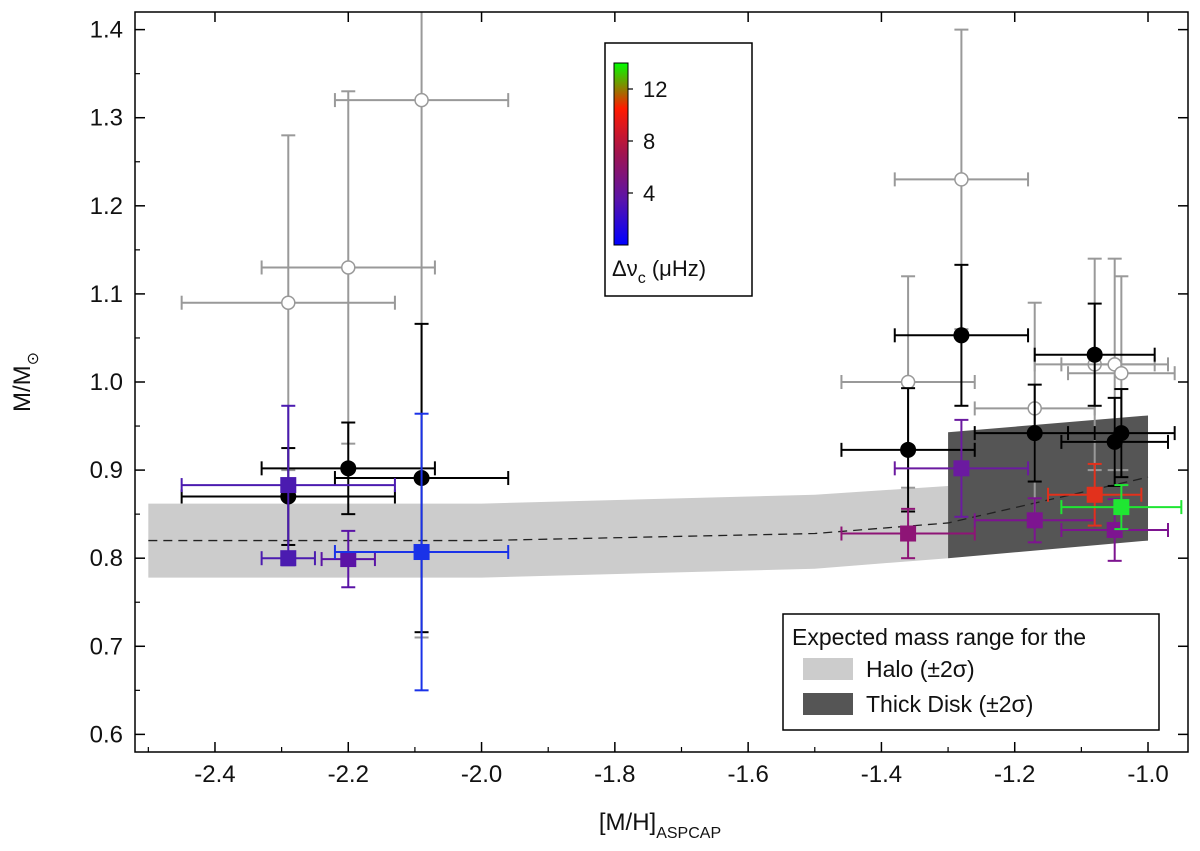 Image resolution: width=1200 pixels, height=851 pixels. I want to click on y-tick-label: 1.2, so click(106, 206).